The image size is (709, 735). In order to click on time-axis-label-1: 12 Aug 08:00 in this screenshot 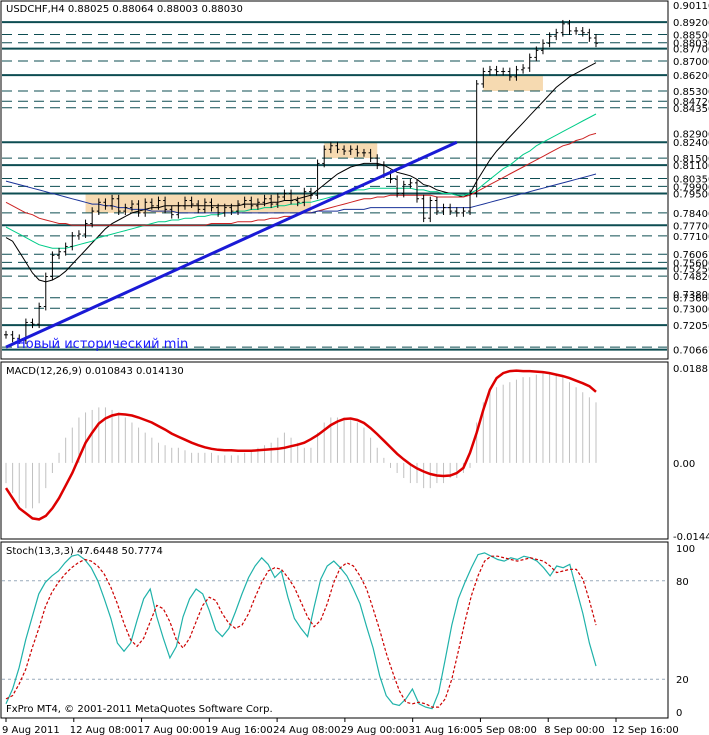, I will do `click(103, 730)`.